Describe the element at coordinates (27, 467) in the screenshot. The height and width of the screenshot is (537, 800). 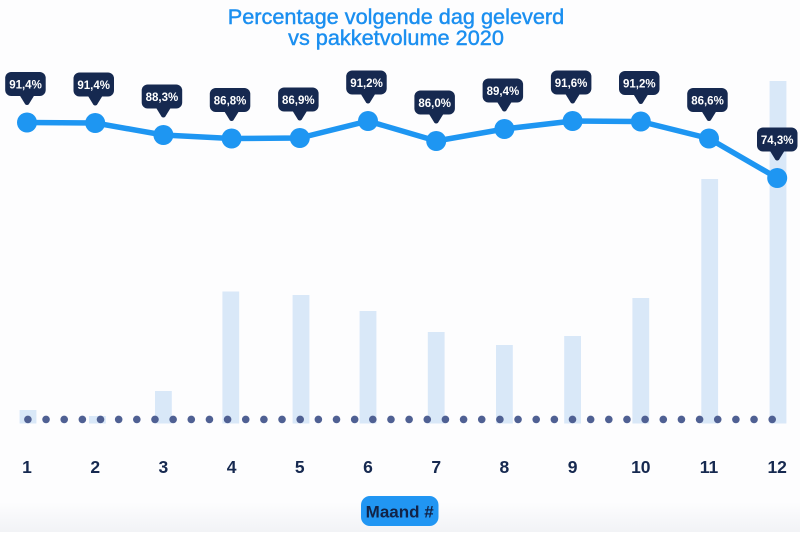
I see `svg-text: 1` at that location.